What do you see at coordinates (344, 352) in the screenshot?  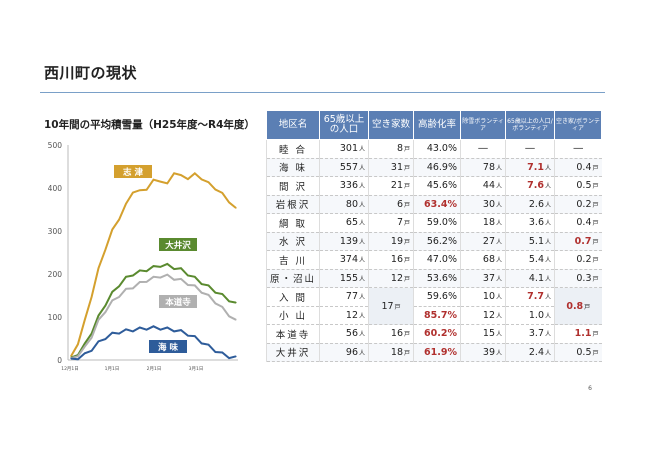 I see `cell-elderly: 96人` at bounding box center [344, 352].